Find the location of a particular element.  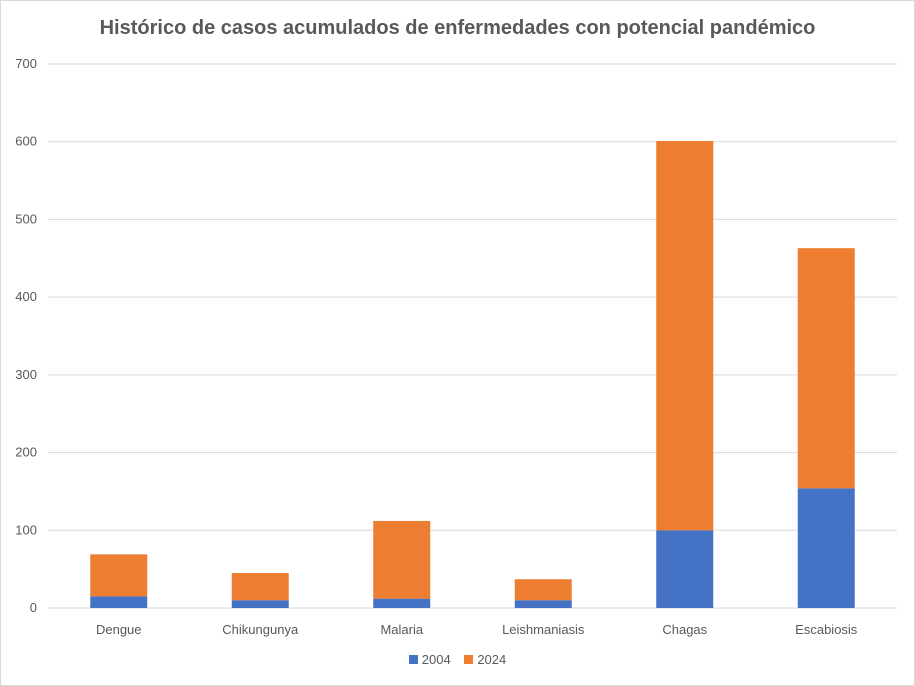

legend-item-2004: 2004 is located at coordinates (429, 659).